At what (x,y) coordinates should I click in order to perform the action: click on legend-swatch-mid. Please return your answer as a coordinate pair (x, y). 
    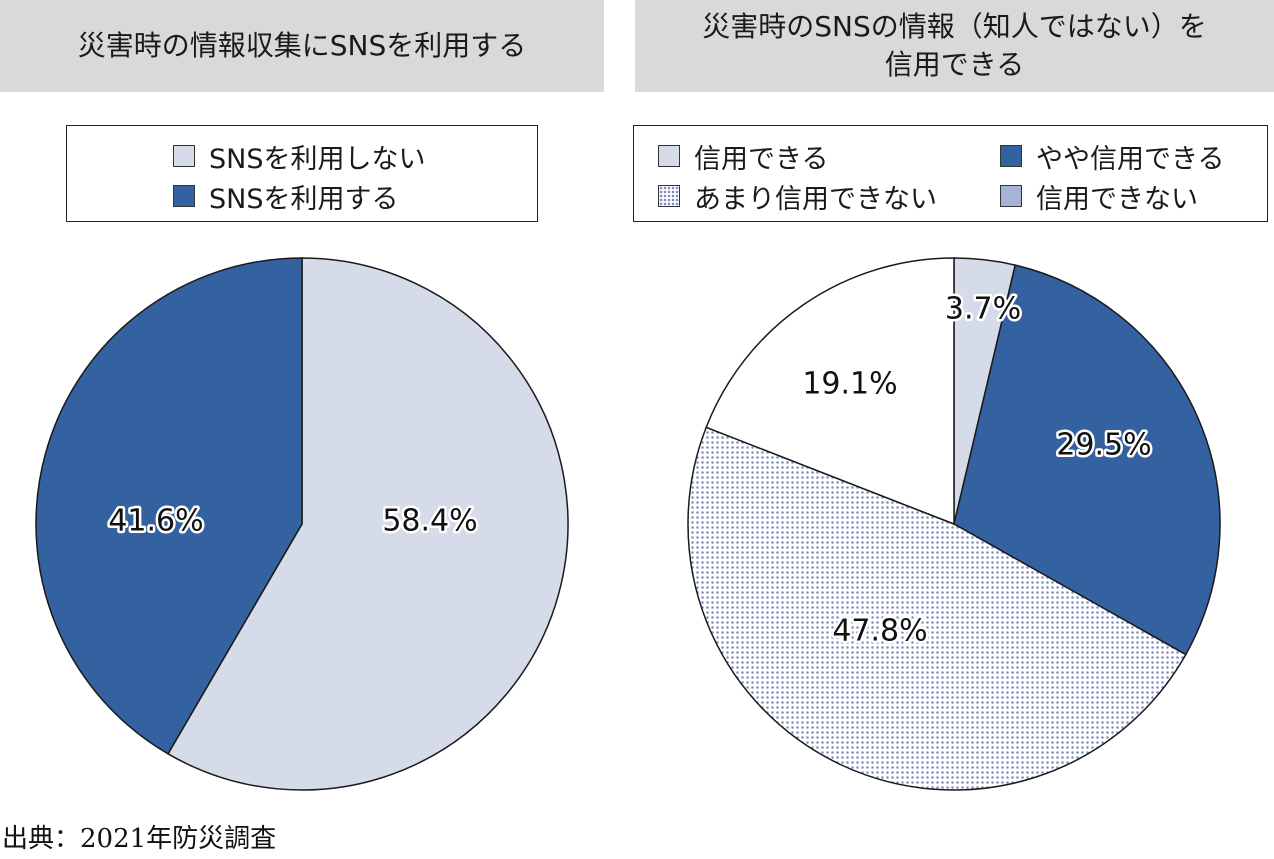
    Looking at the image, I should click on (1011, 196).